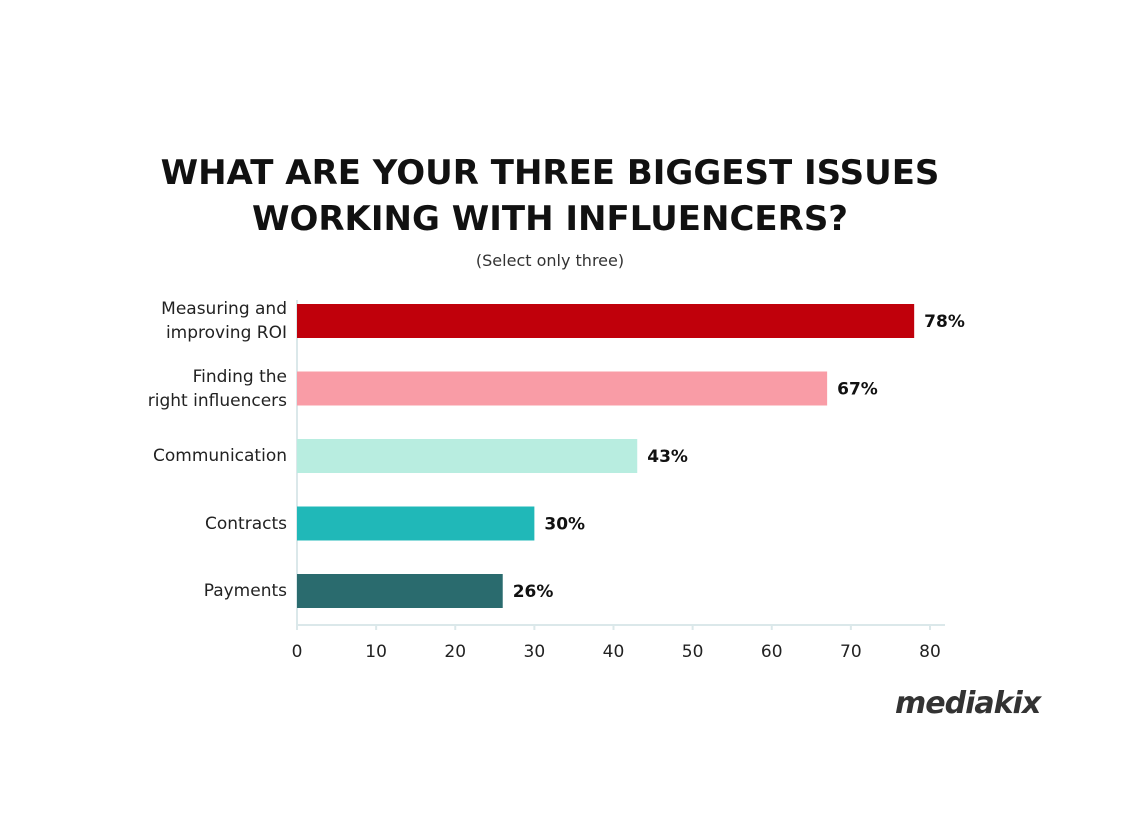  I want to click on category-label: Measuring and improving ROI, so click(224, 321).